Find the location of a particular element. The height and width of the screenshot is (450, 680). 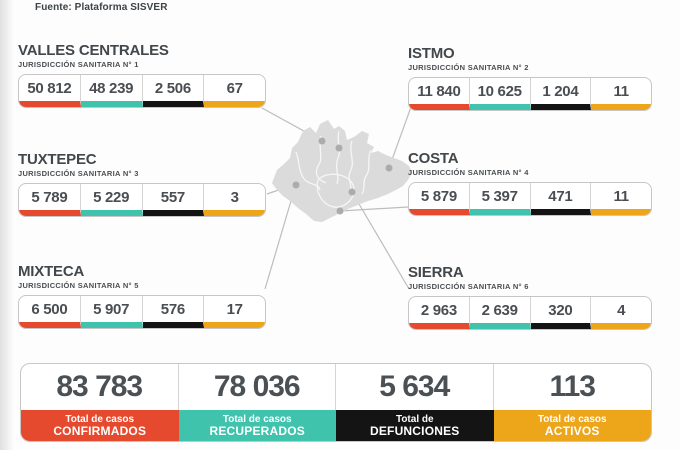

jurisdiction-title: MIXTECA is located at coordinates (51, 271).